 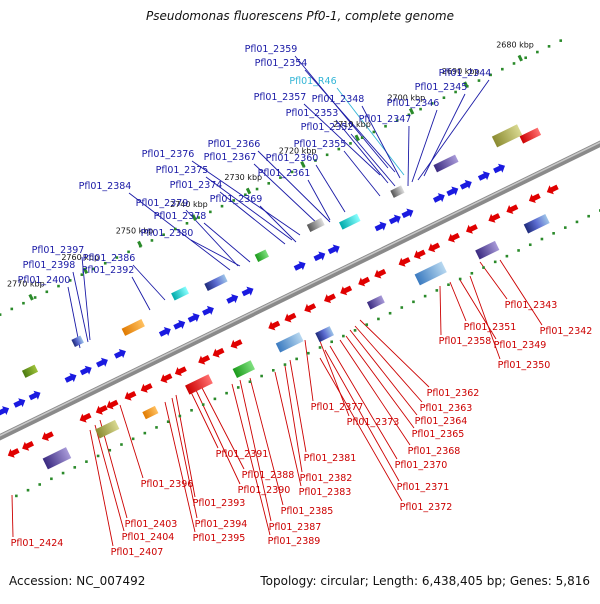 I want to click on gene-label-forward: Pfl01_2397, so click(x=58, y=250).